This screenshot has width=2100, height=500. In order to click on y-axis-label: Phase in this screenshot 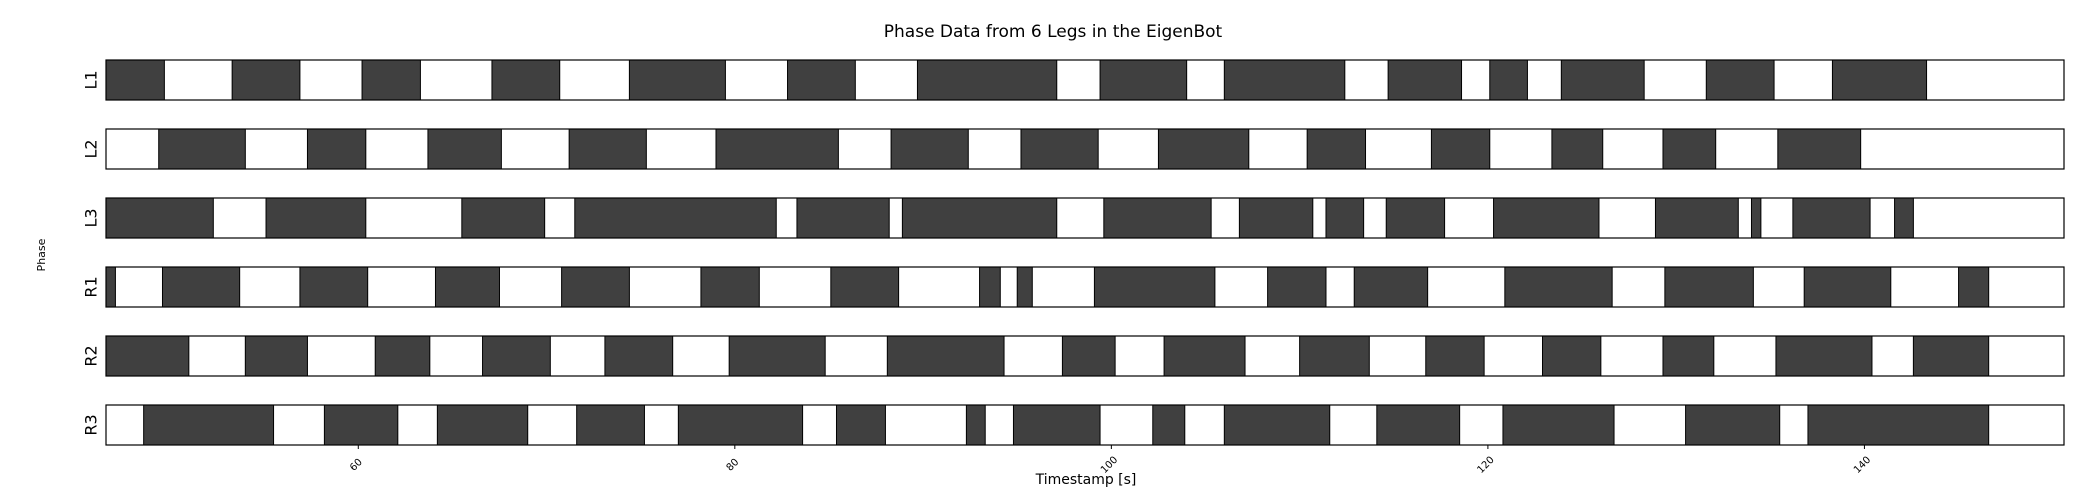, I will do `click(41, 254)`.